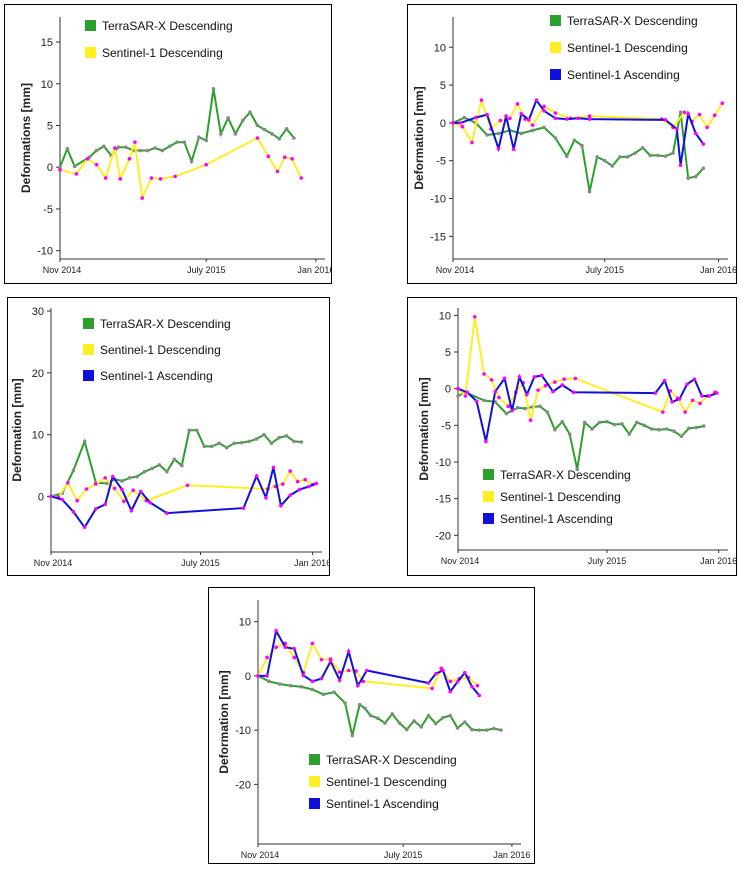  What do you see at coordinates (177, 128) in the screenshot?
I see `series-line-terrasar` at bounding box center [177, 128].